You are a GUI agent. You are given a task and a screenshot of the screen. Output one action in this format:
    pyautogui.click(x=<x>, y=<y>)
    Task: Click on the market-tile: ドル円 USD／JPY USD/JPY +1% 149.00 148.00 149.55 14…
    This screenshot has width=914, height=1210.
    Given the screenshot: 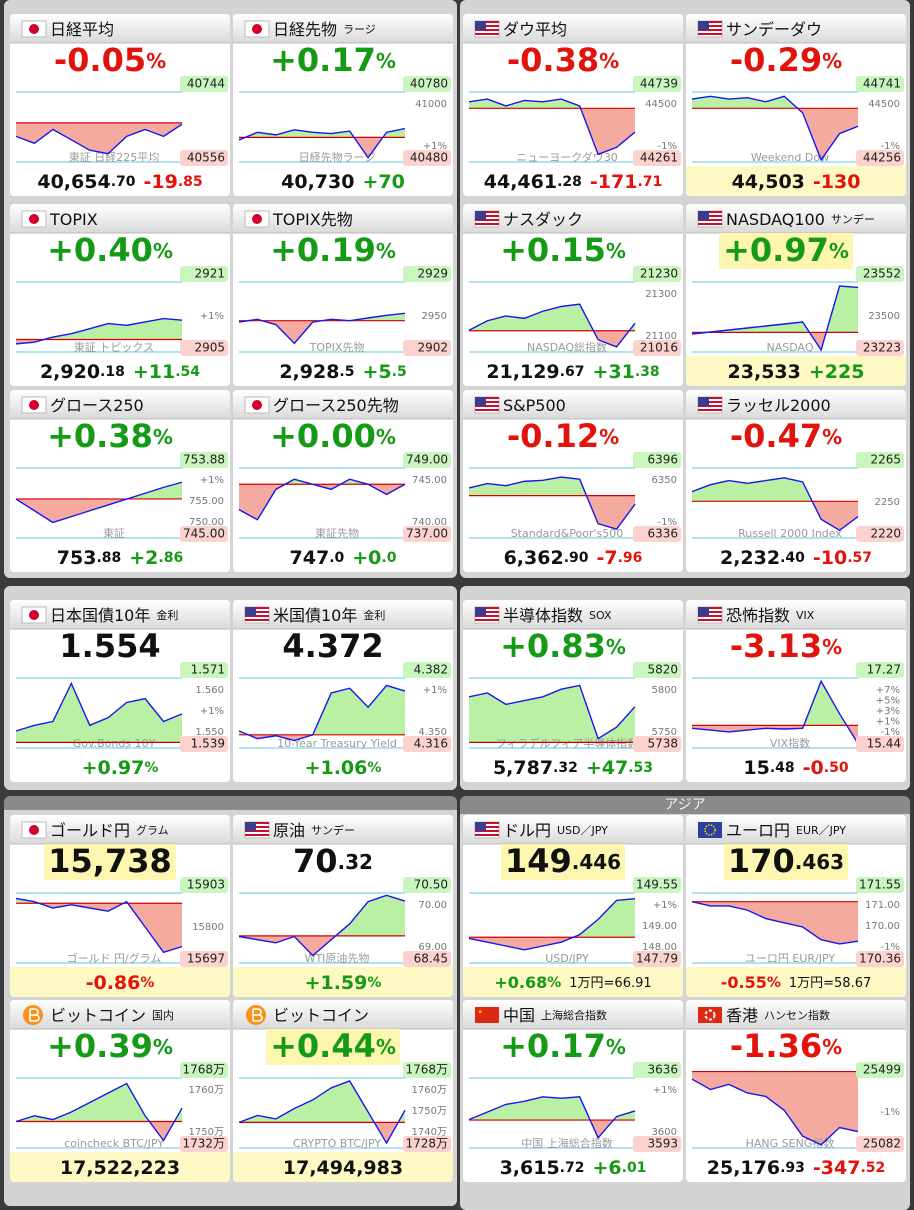 What is the action you would take?
    pyautogui.click(x=573, y=906)
    